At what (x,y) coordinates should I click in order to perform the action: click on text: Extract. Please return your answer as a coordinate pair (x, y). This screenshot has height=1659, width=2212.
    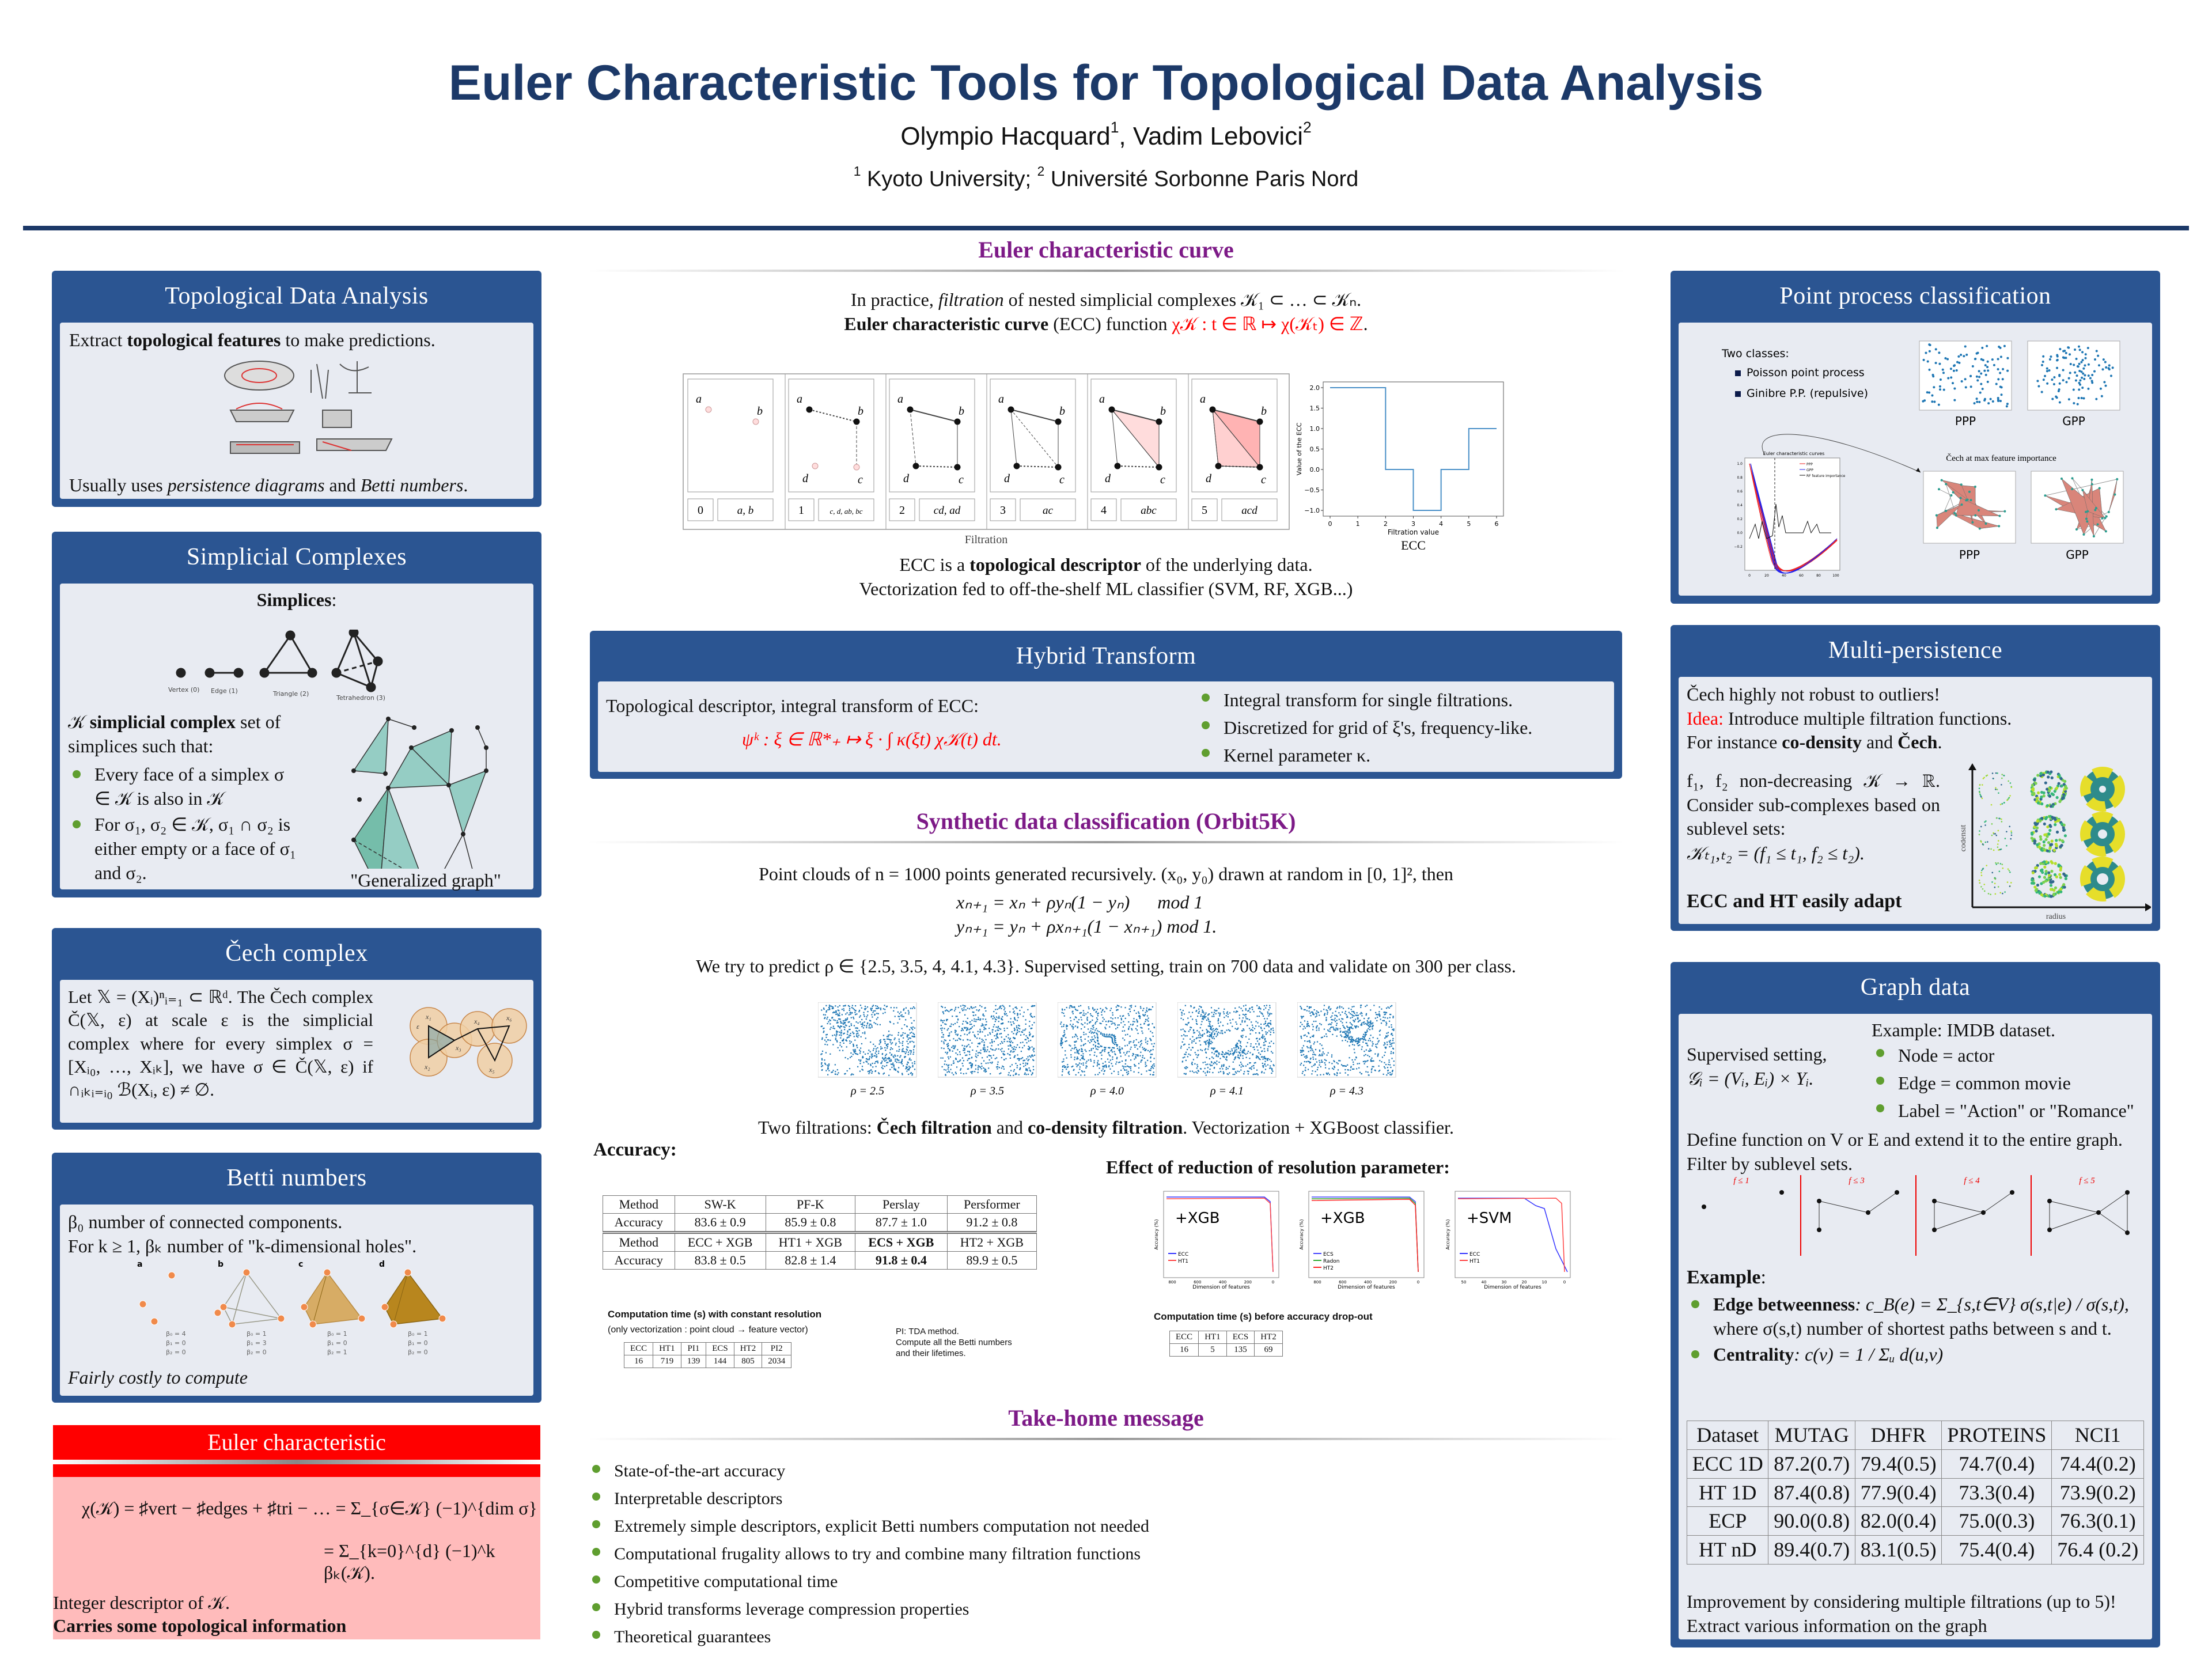
    Looking at the image, I should click on (98, 339).